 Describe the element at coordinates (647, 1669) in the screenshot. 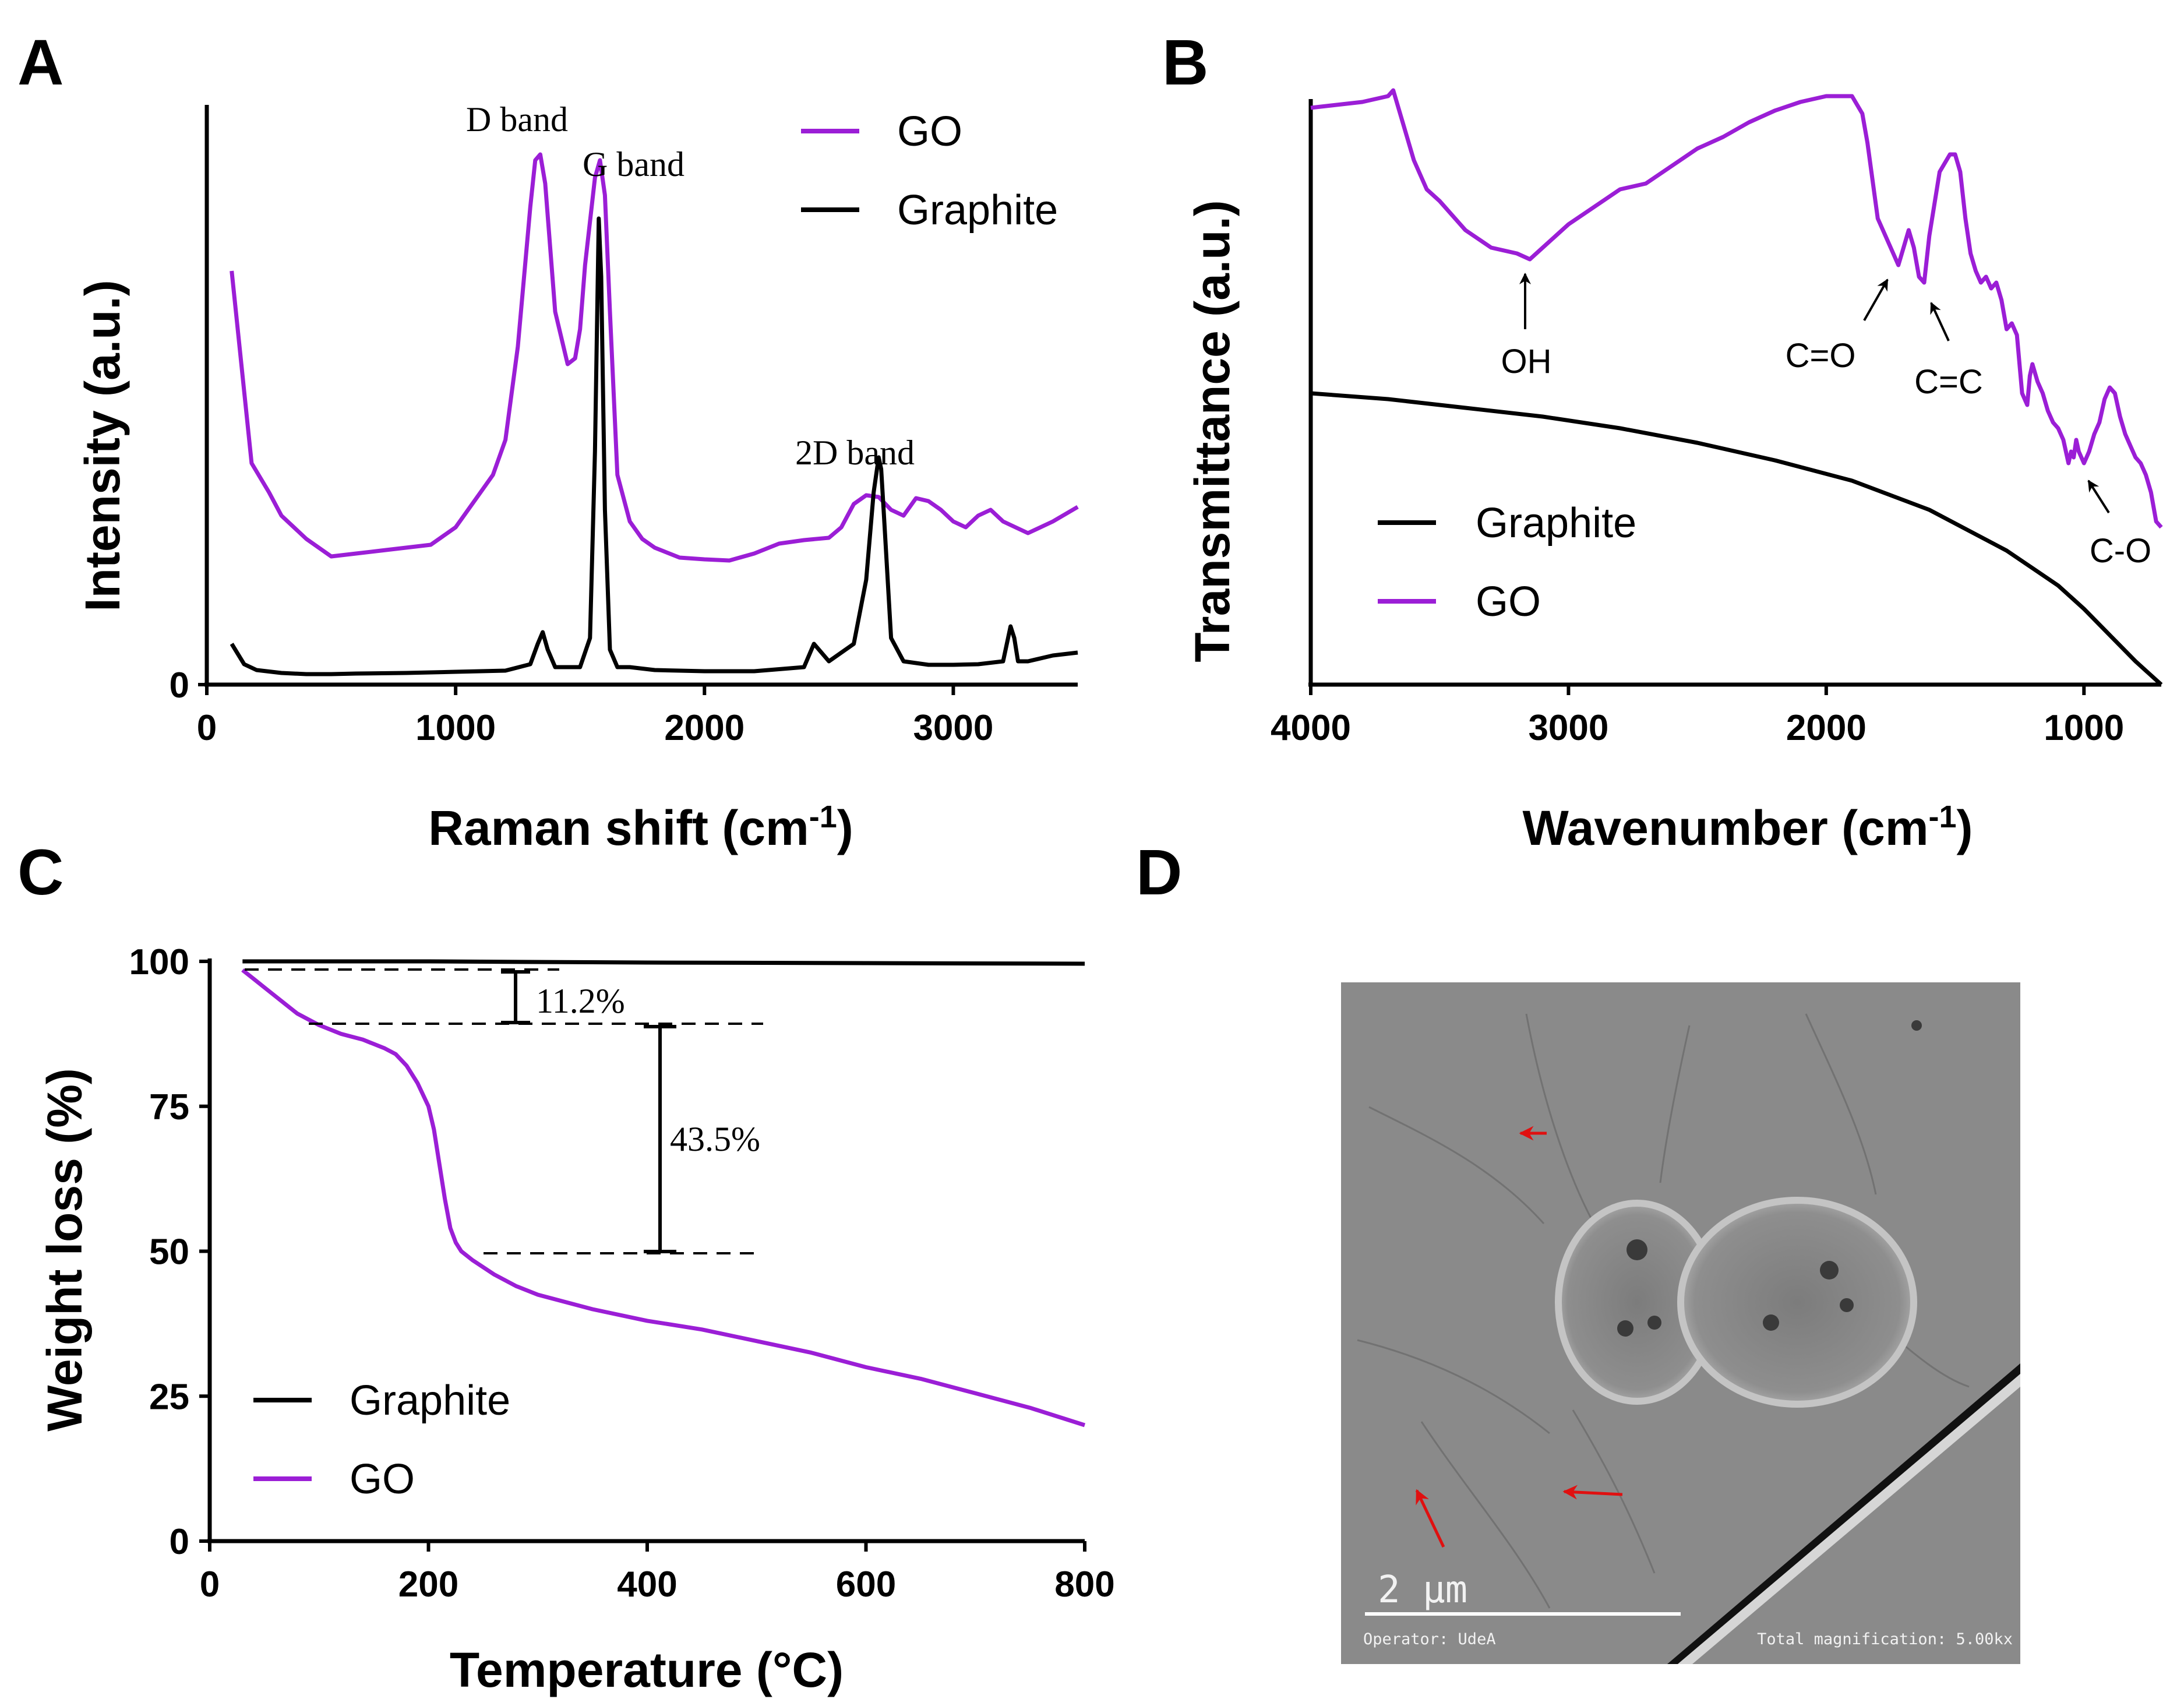

I see `c-x-axis-title: Temperature (°C)` at that location.